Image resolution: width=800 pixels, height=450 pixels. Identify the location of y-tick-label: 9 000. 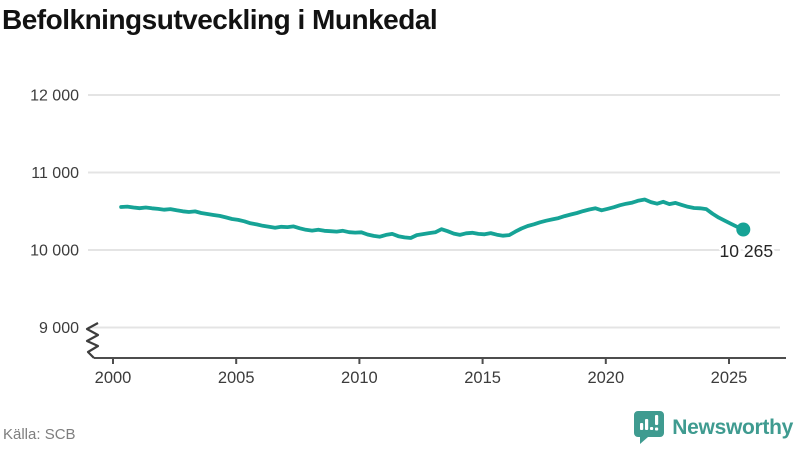
(59, 328).